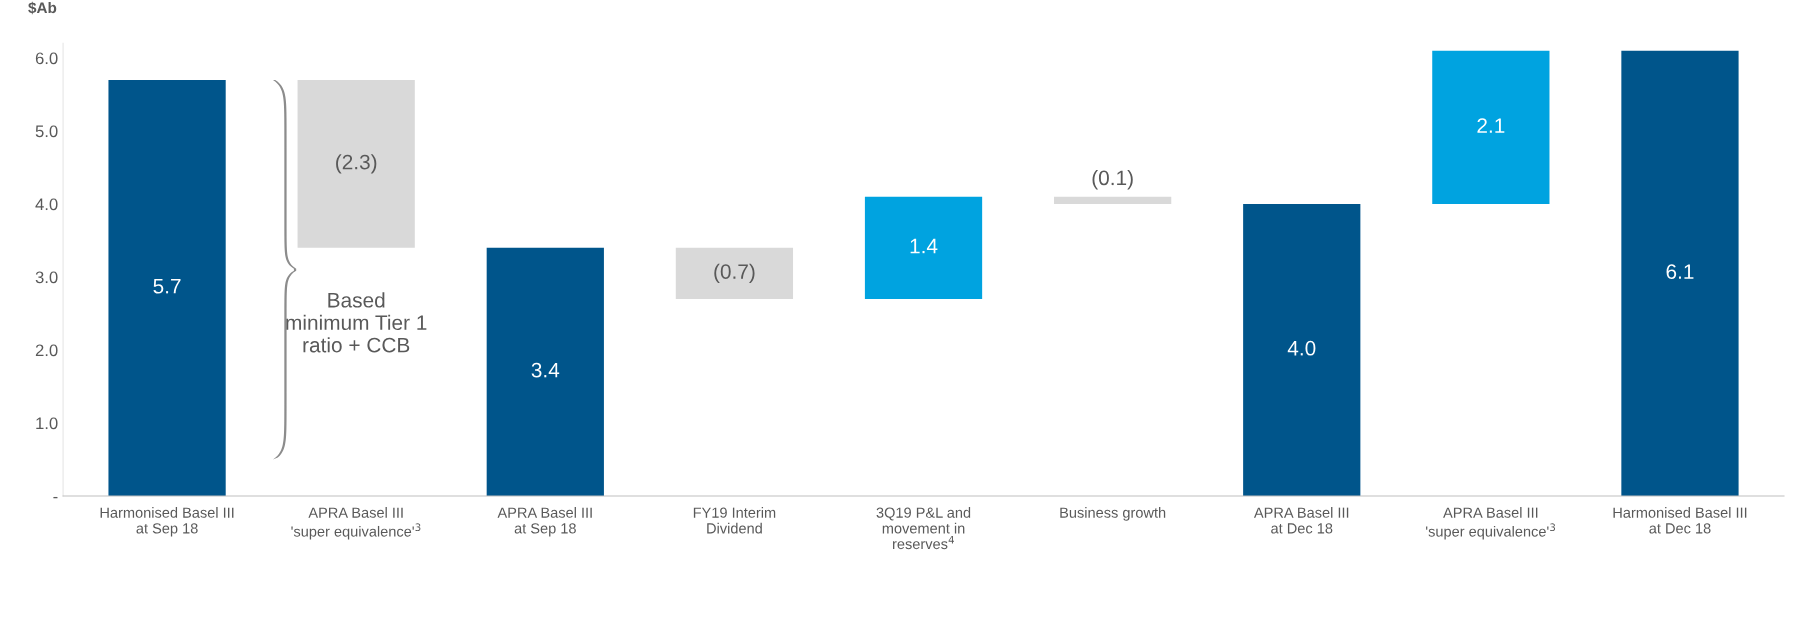  What do you see at coordinates (356, 164) in the screenshot?
I see `data-label: (2.3)` at bounding box center [356, 164].